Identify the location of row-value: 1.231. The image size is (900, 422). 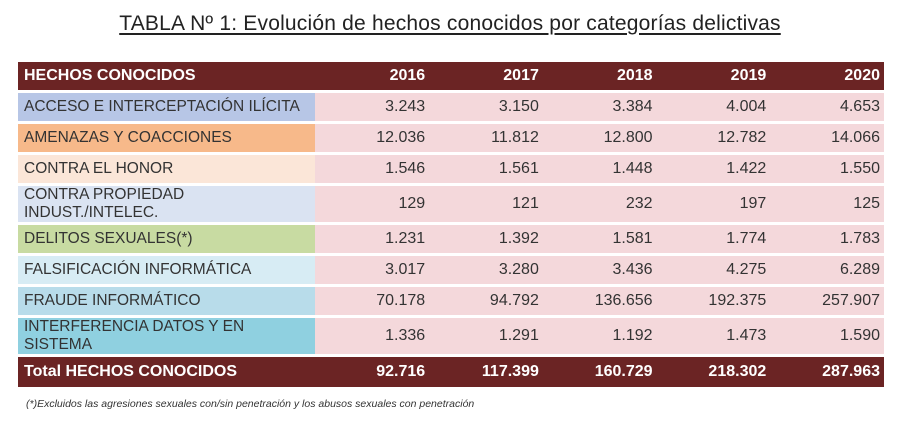
(372, 239).